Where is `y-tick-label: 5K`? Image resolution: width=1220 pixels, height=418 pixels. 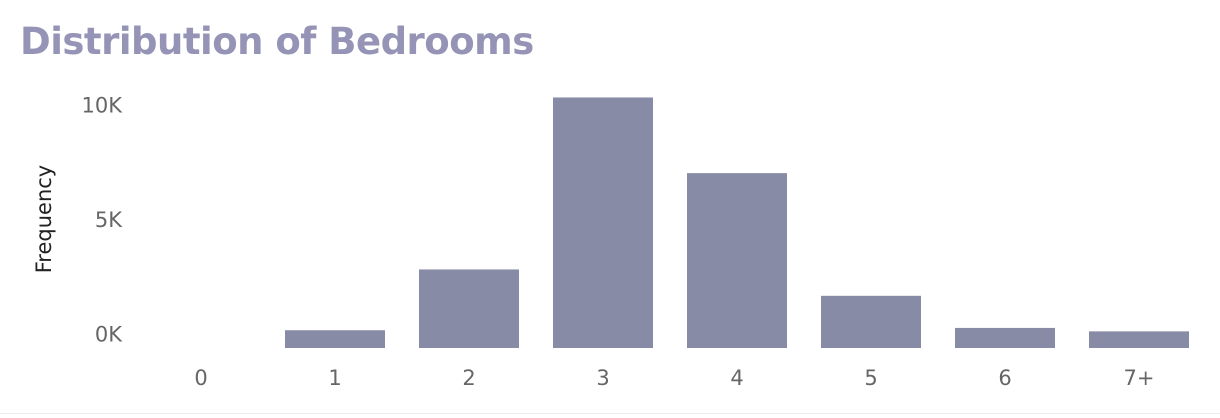 y-tick-label: 5K is located at coordinates (109, 220).